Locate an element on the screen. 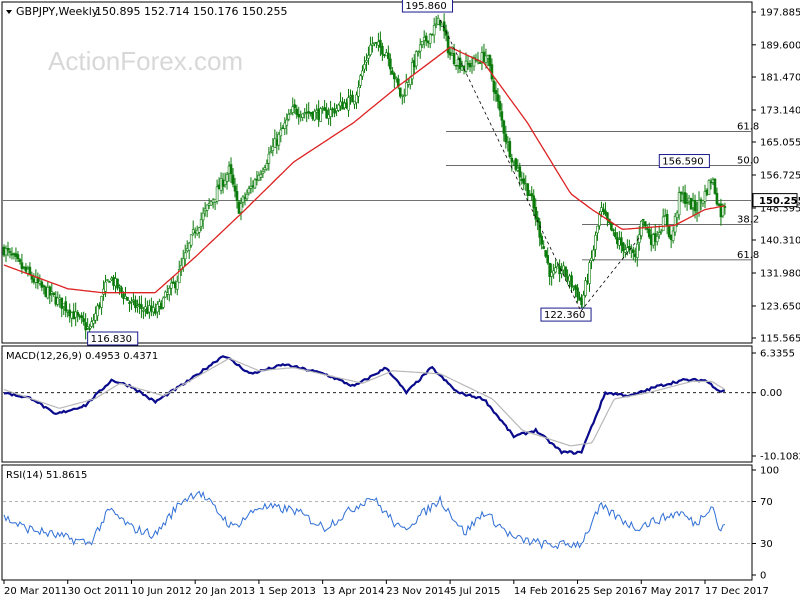  x-tick-label: 20 Mar 2011 is located at coordinates (35, 591).